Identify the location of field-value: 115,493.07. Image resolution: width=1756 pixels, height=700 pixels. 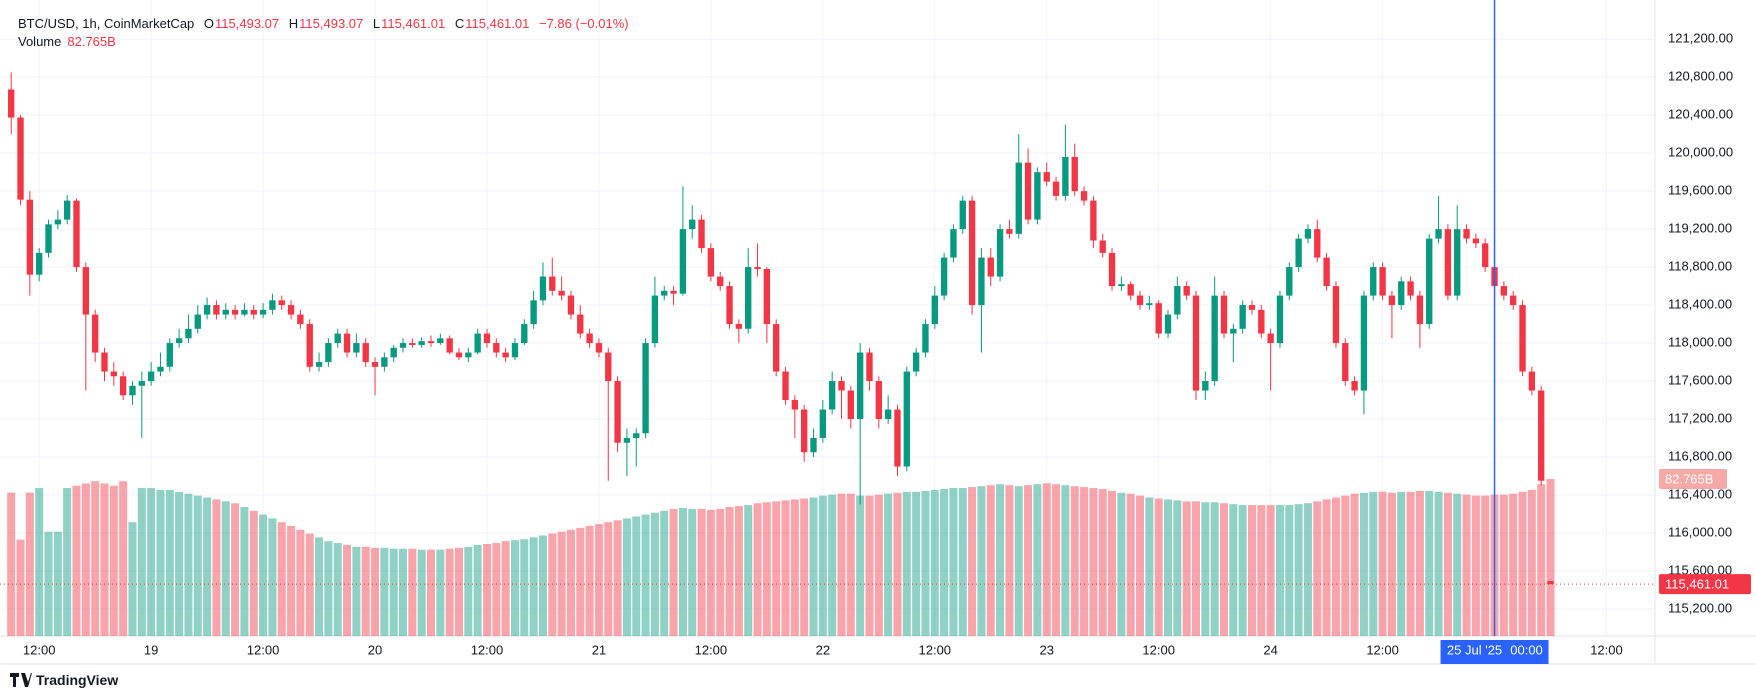
(331, 23).